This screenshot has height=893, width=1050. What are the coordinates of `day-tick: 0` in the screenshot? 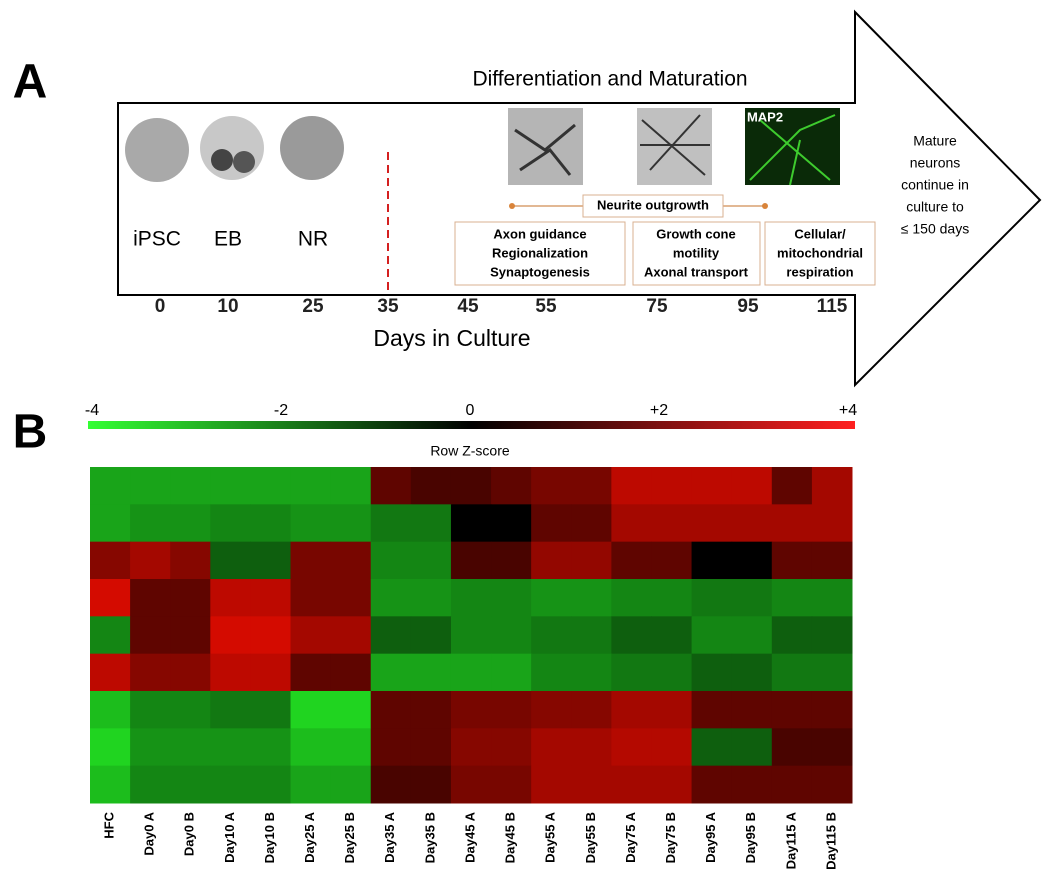 It's located at (160, 306).